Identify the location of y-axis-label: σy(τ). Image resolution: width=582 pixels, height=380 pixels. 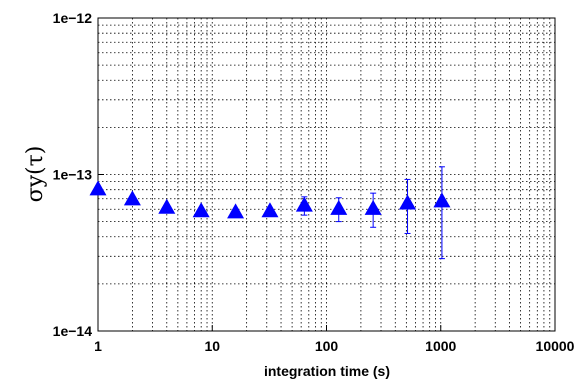
(35, 174).